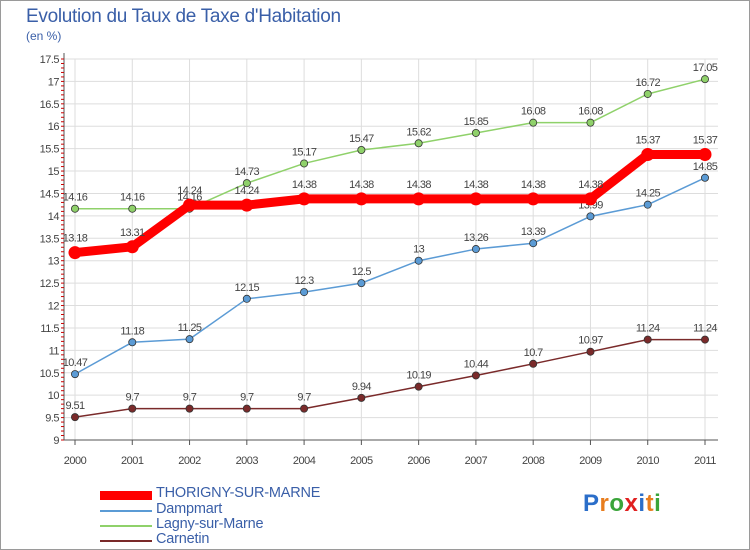 This screenshot has height=550, width=750. What do you see at coordinates (590, 341) in the screenshot?
I see `data-label: 10.97` at bounding box center [590, 341].